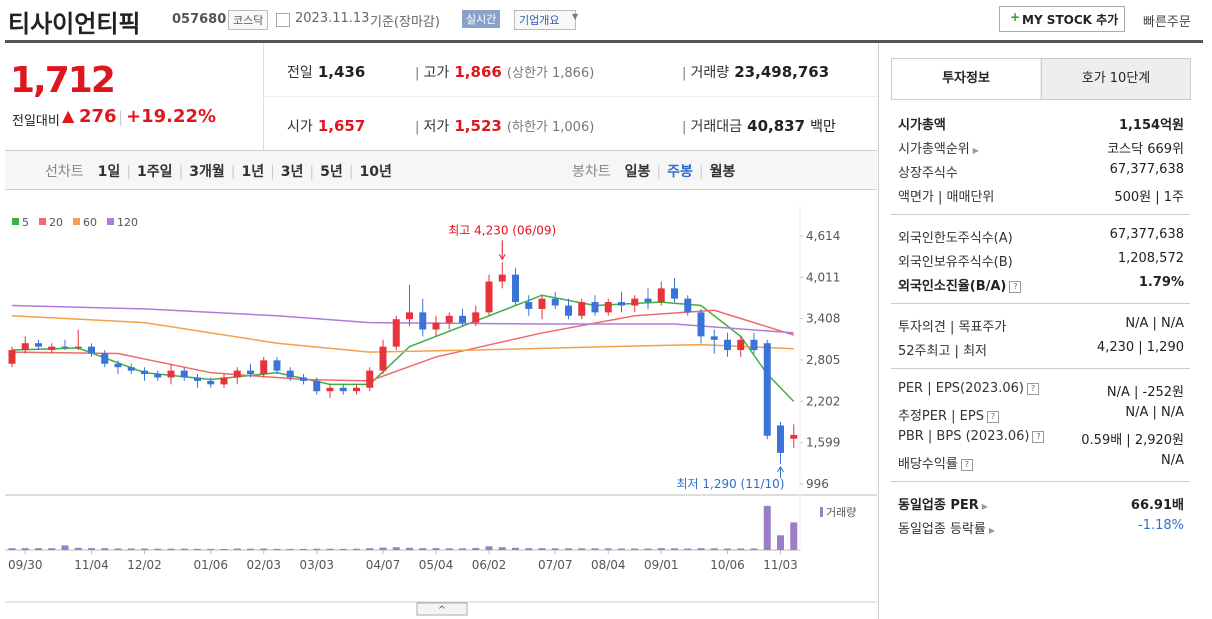 The image size is (1212, 619). What do you see at coordinates (1149, 197) in the screenshot?
I see `row-value: 500원 | 1주` at bounding box center [1149, 197].